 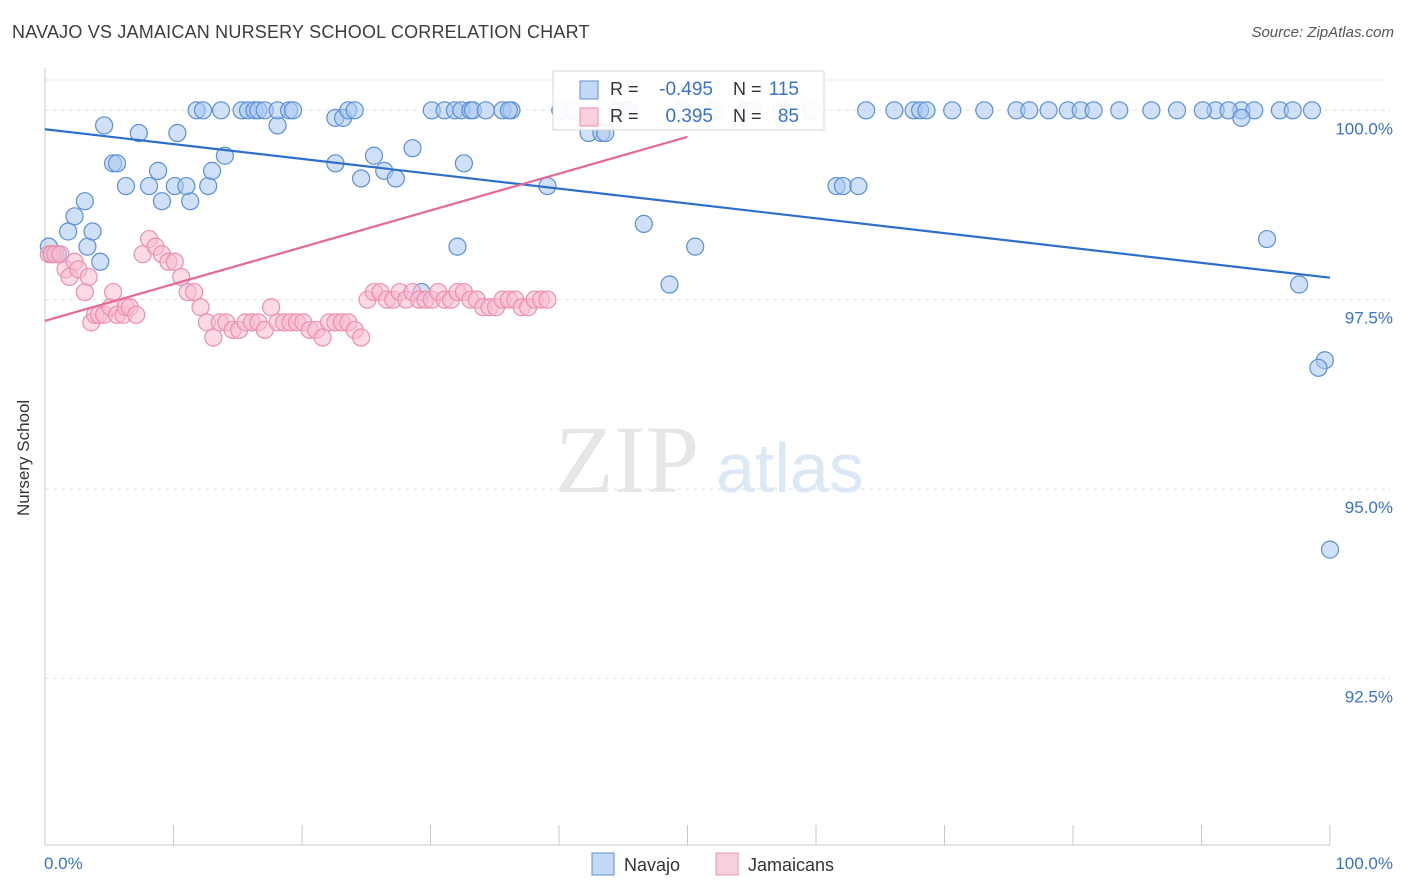 I want to click on watermark: ZIP atlas, so click(x=709, y=459).